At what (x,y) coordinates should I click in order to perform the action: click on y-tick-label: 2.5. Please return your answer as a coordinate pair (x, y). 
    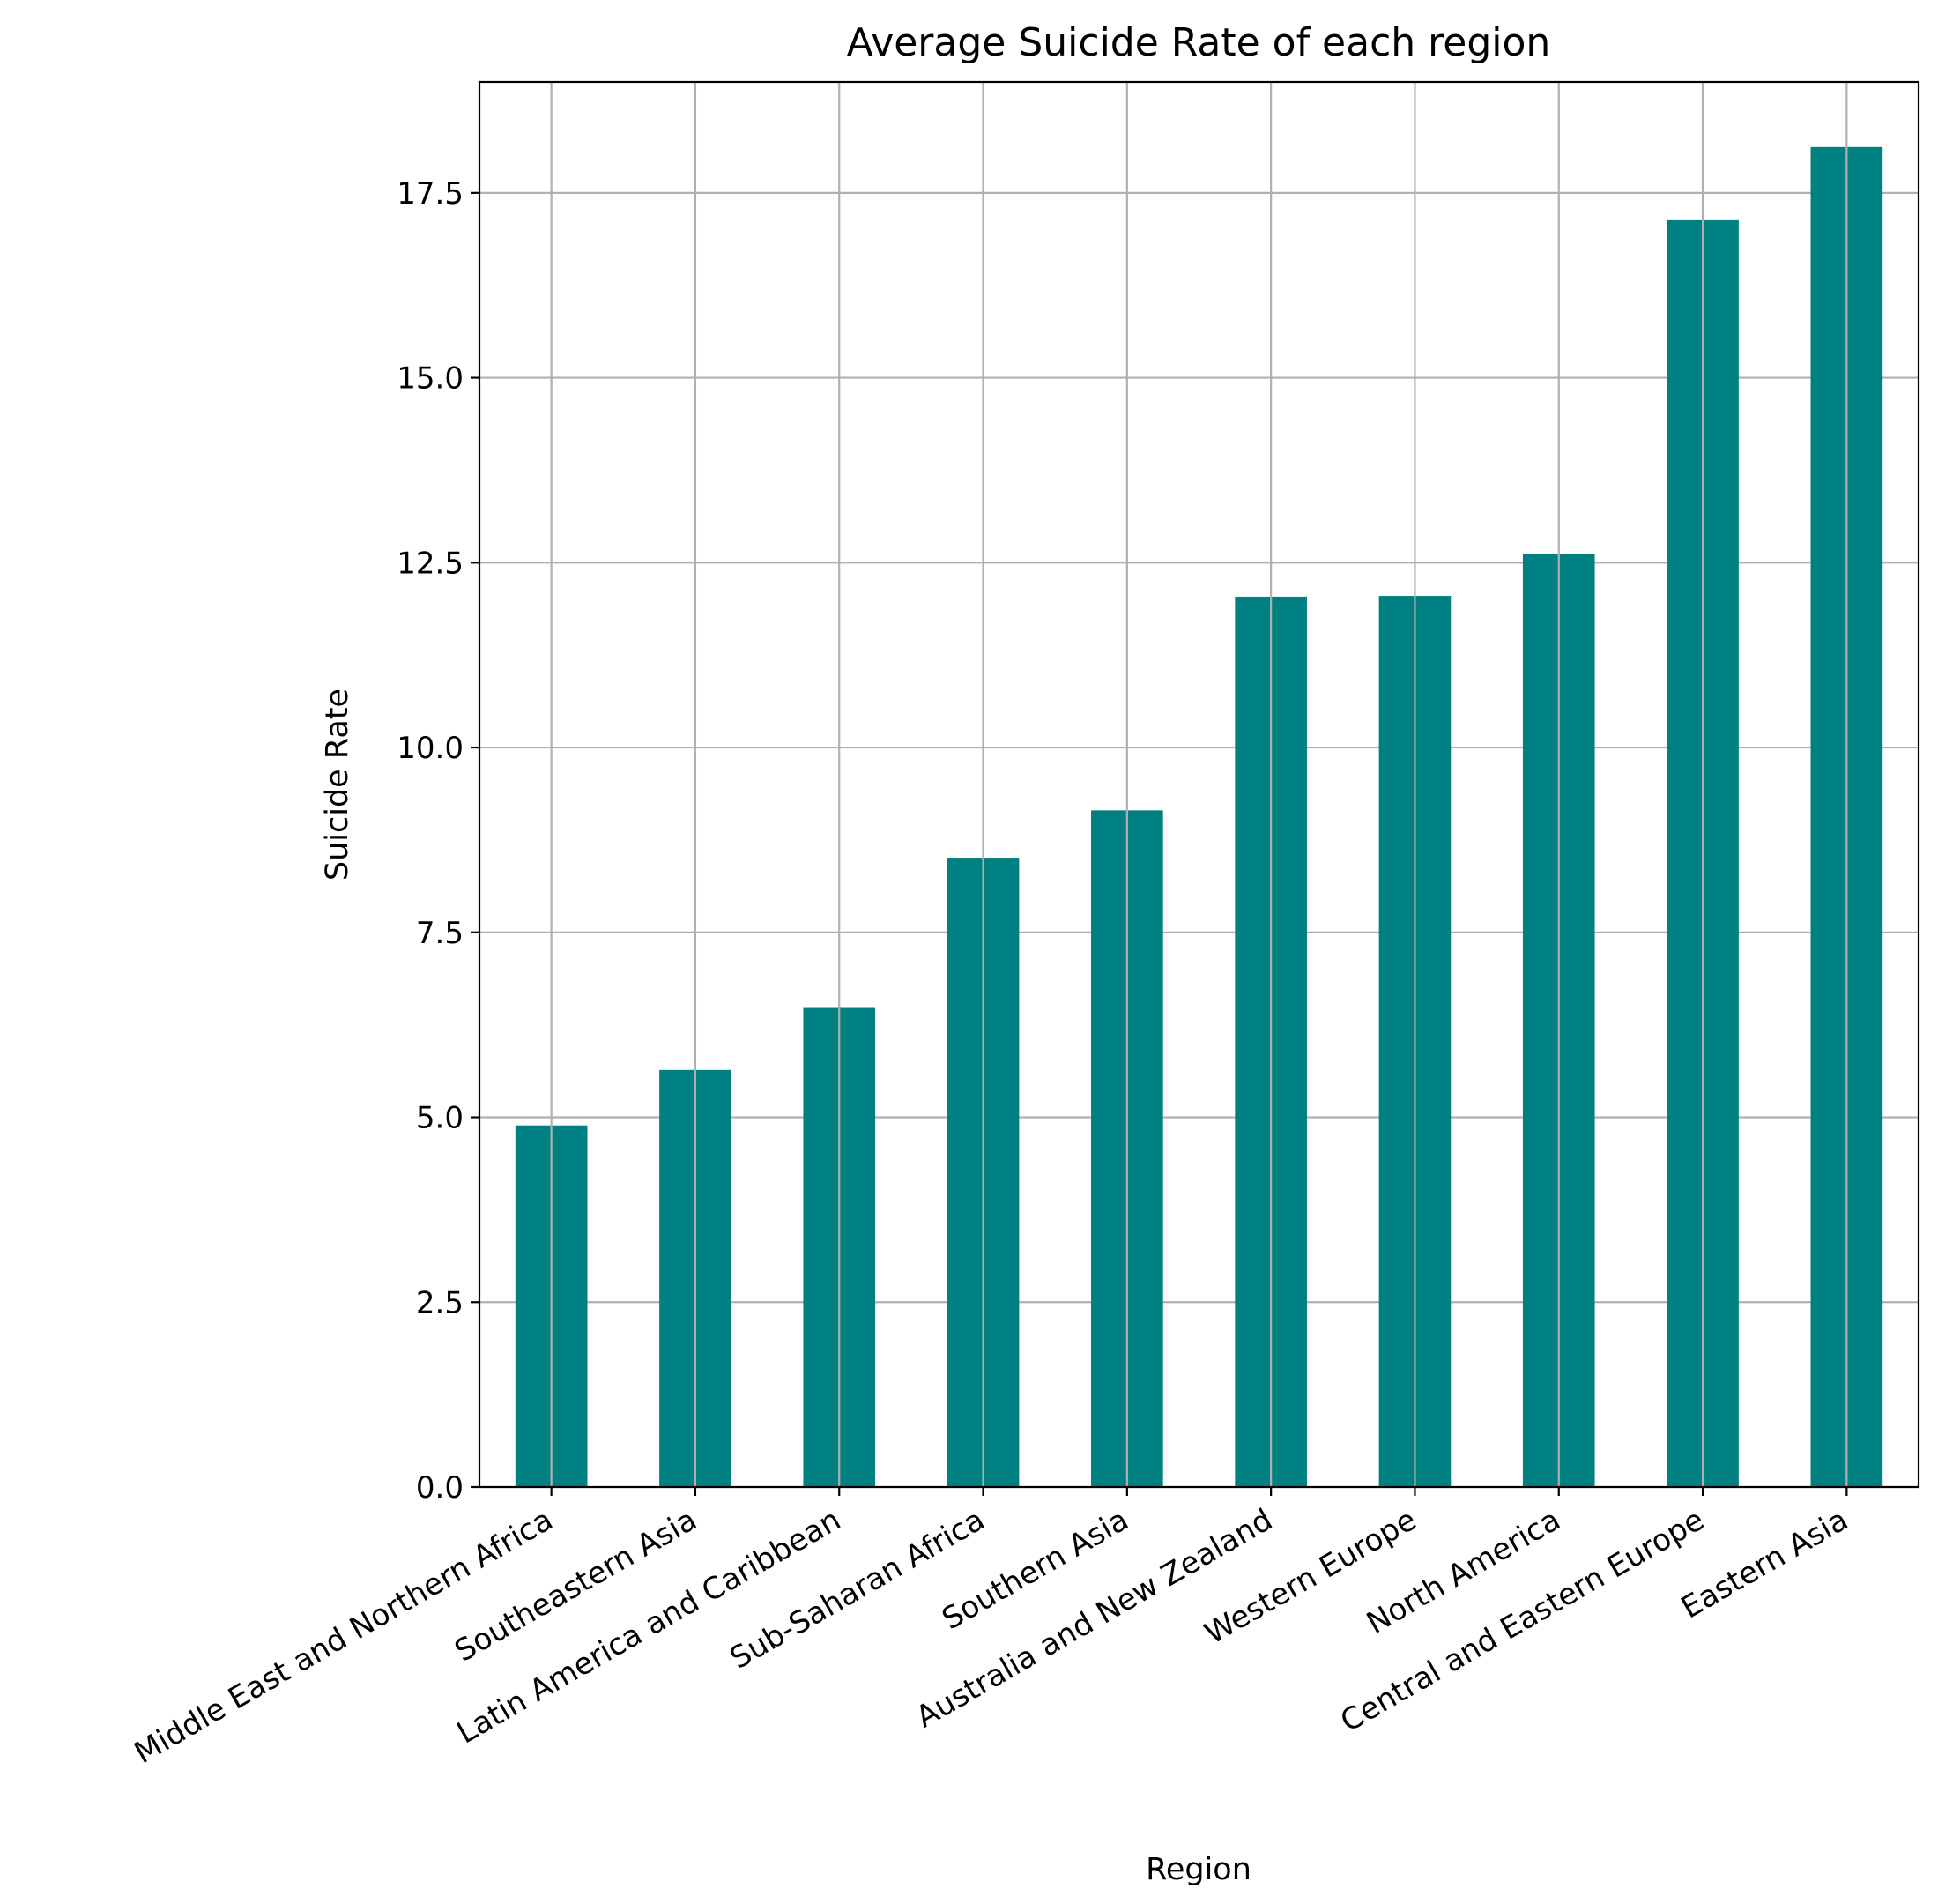
    Looking at the image, I should click on (440, 1302).